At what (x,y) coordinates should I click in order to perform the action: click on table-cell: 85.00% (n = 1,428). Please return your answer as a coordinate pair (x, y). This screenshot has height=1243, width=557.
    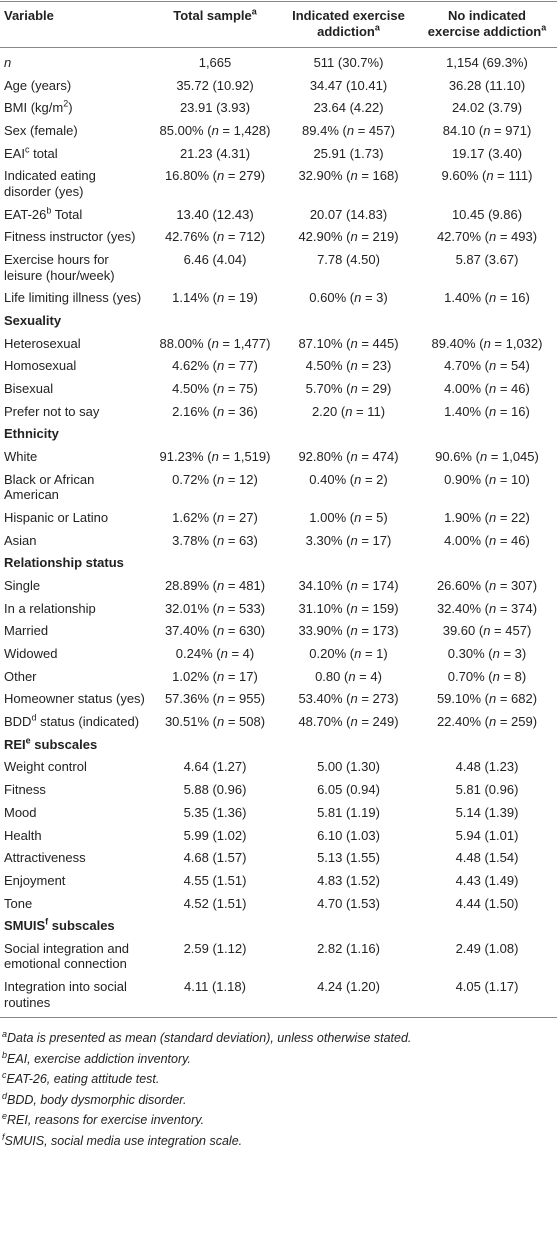
    Looking at the image, I should click on (215, 131).